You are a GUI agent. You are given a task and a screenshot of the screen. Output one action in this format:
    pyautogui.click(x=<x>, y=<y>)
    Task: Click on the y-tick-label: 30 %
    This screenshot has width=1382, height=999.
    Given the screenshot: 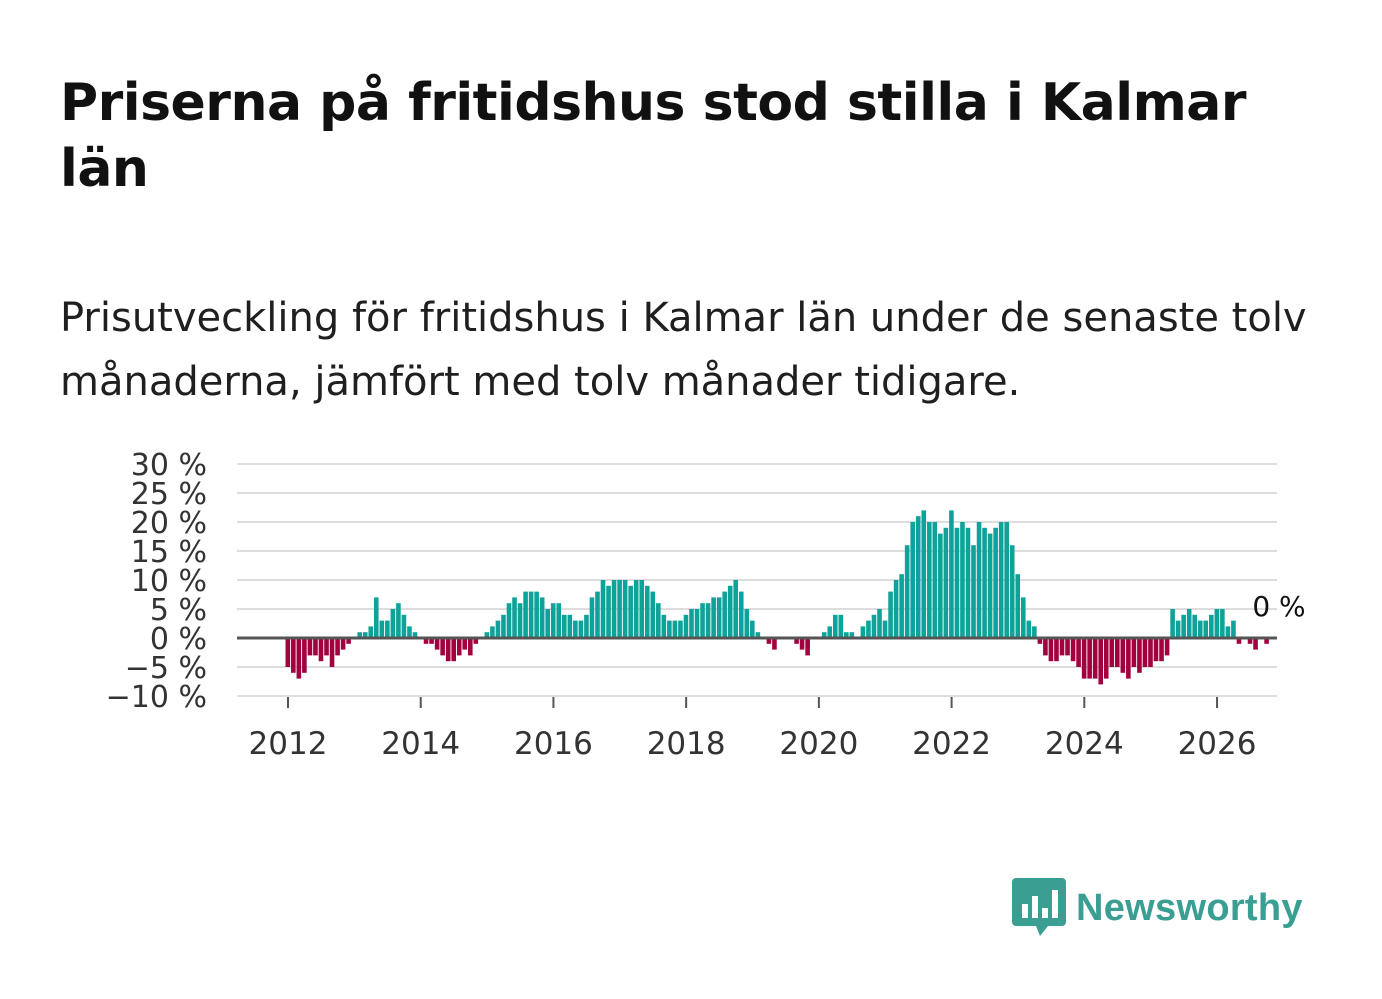 What is the action you would take?
    pyautogui.click(x=169, y=465)
    